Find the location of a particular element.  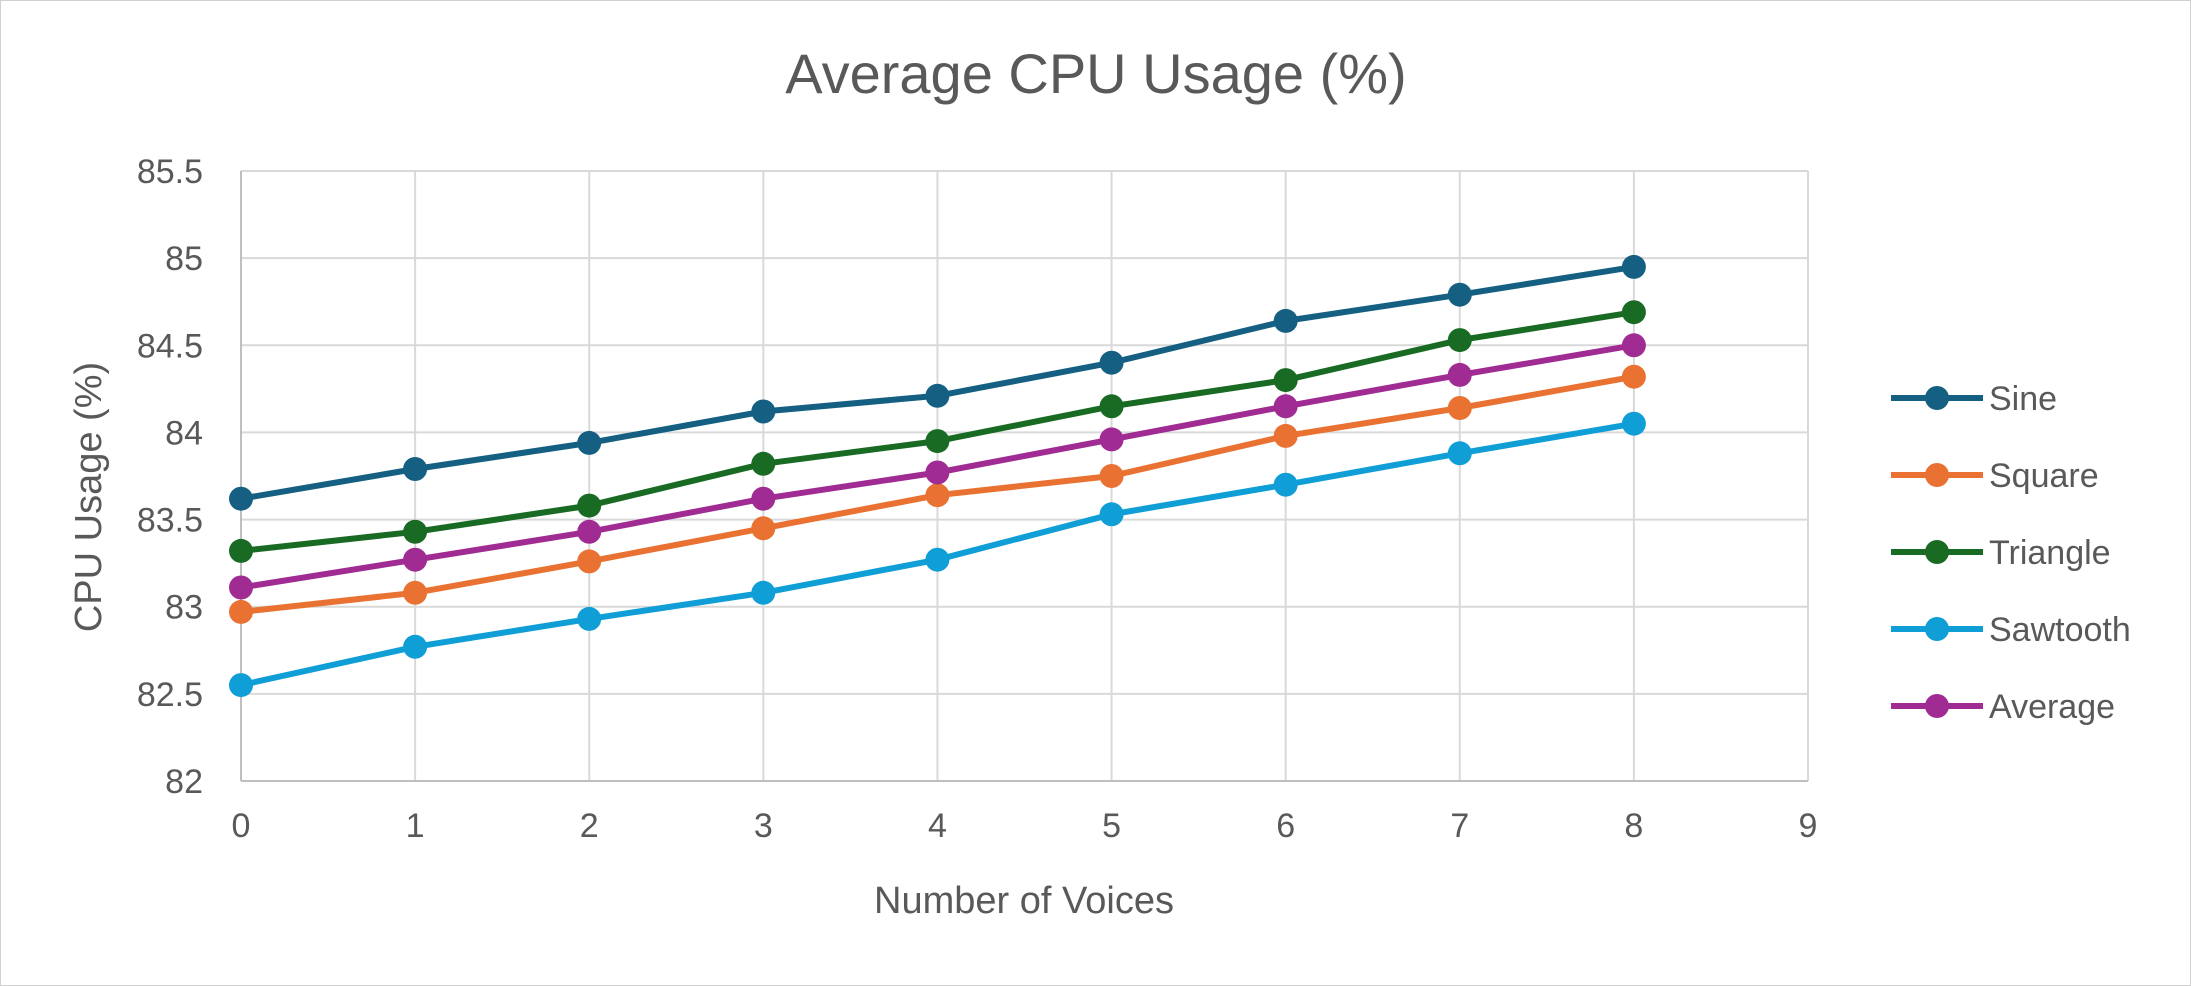

x-tick-label: 6 is located at coordinates (1285, 826).